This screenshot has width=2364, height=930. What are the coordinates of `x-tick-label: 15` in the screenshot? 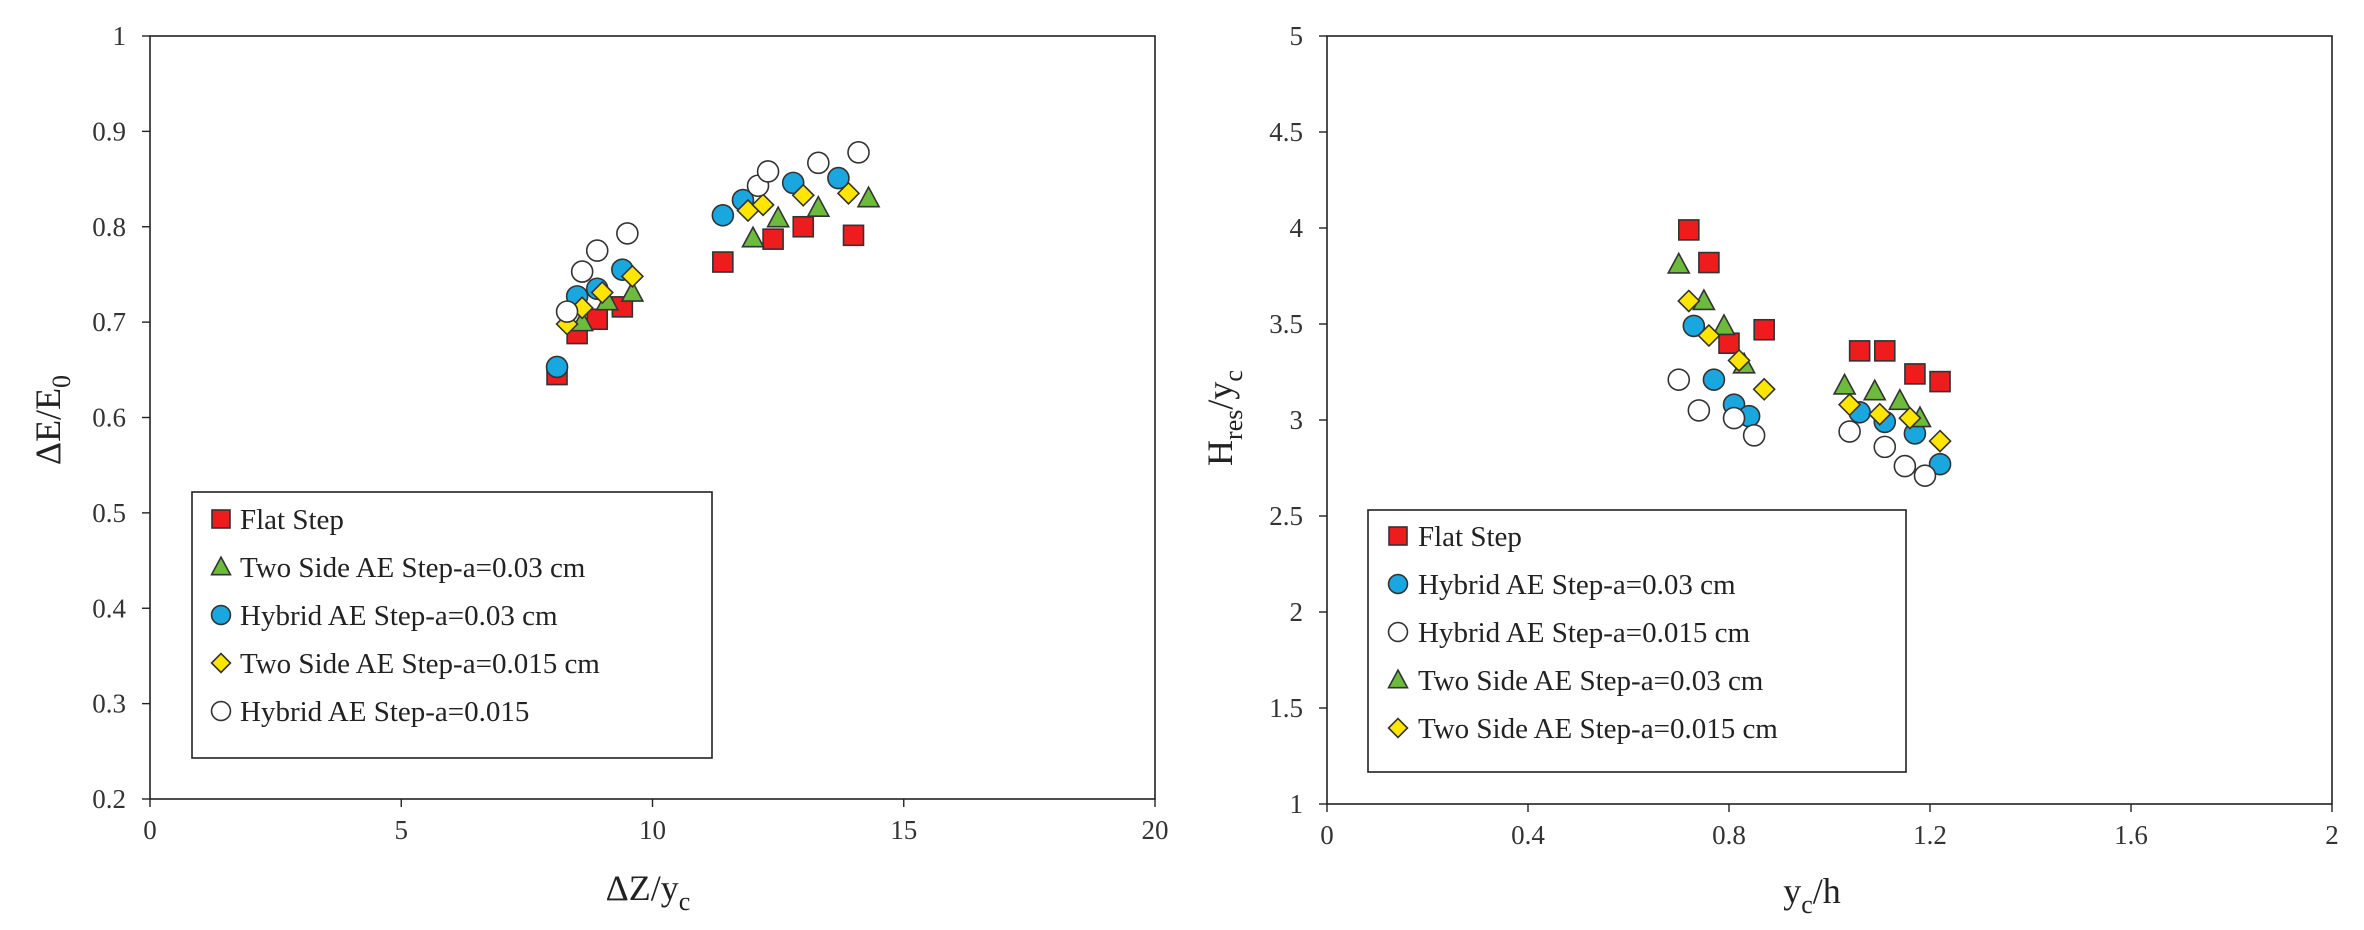 It's located at (903, 830).